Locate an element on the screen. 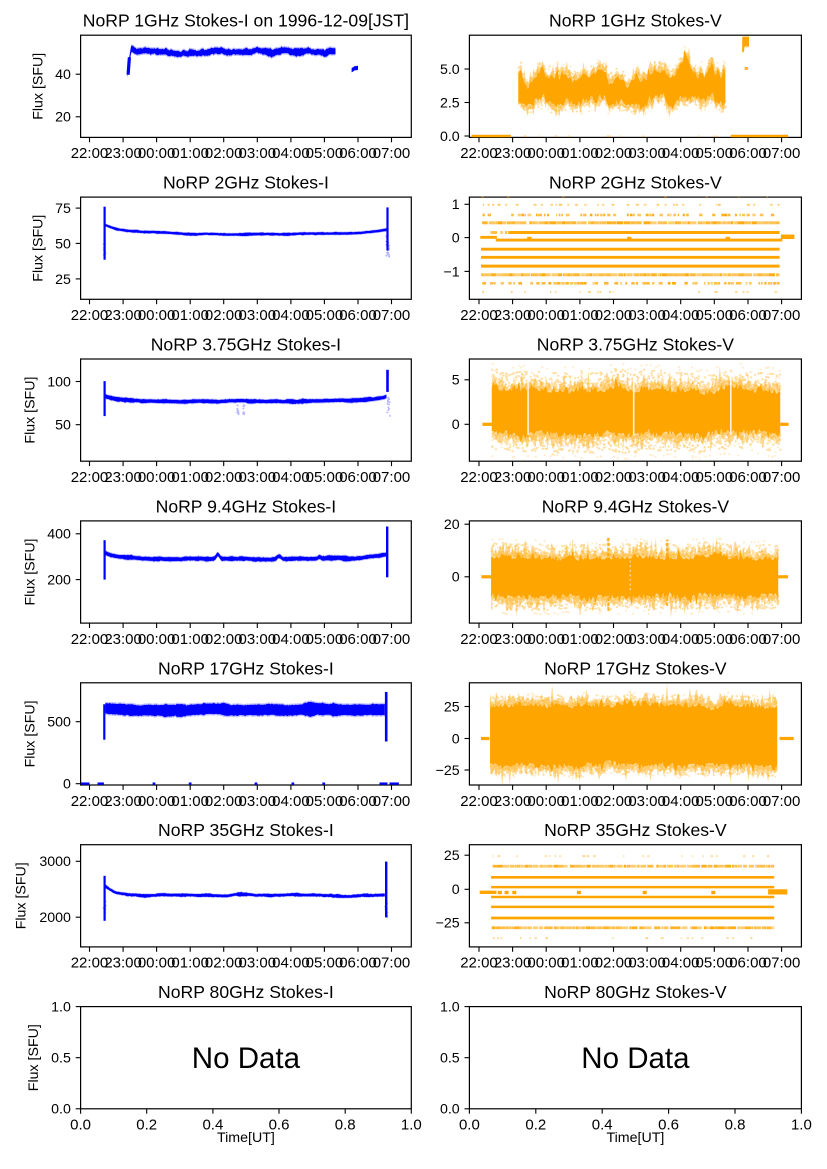 The width and height of the screenshot is (827, 1169). svg-text: NoRP 2GHz Stokes-V is located at coordinates (635, 183).